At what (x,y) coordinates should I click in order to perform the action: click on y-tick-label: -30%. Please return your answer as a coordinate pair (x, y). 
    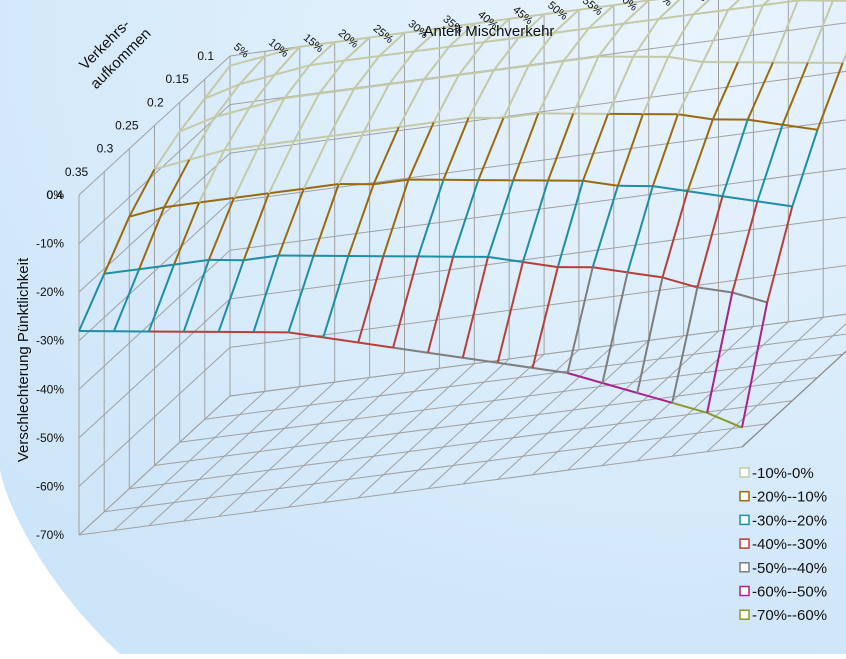
    Looking at the image, I should click on (50, 341).